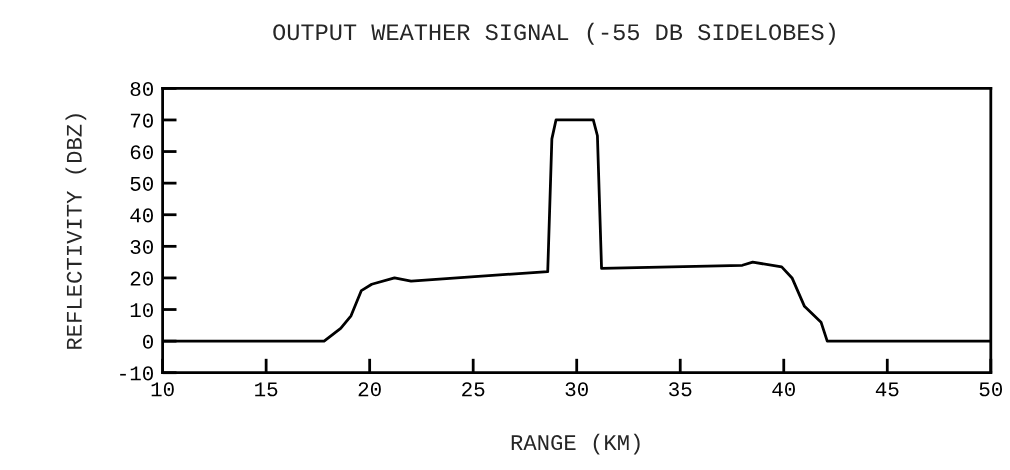 The width and height of the screenshot is (1010, 470). What do you see at coordinates (141, 152) in the screenshot?
I see `y-tick-label: 60` at bounding box center [141, 152].